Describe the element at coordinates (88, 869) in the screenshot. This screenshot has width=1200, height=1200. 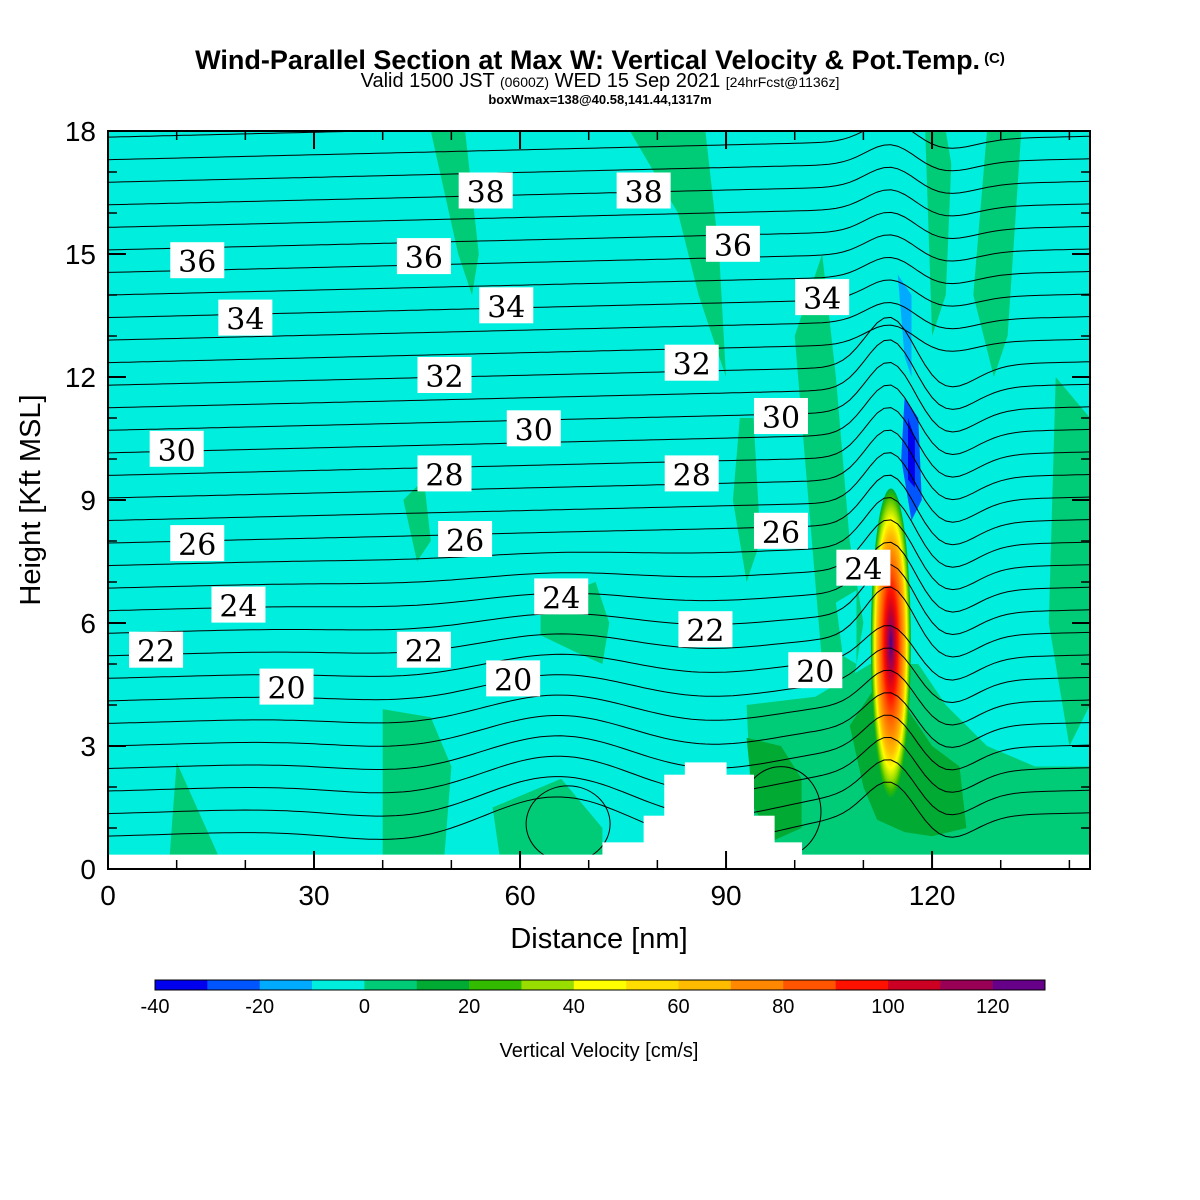
I see `y-tick-label: 0` at that location.